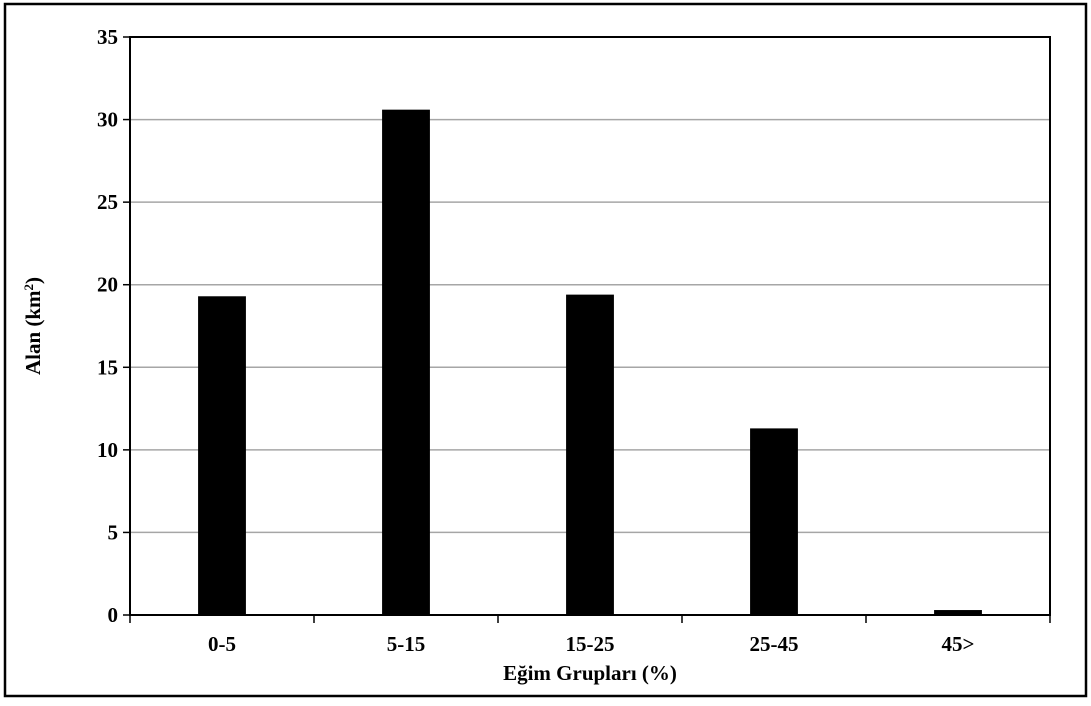 This screenshot has height=706, width=1091. Describe the element at coordinates (28, 287) in the screenshot. I see `y-axis-title-superscript: 2` at that location.